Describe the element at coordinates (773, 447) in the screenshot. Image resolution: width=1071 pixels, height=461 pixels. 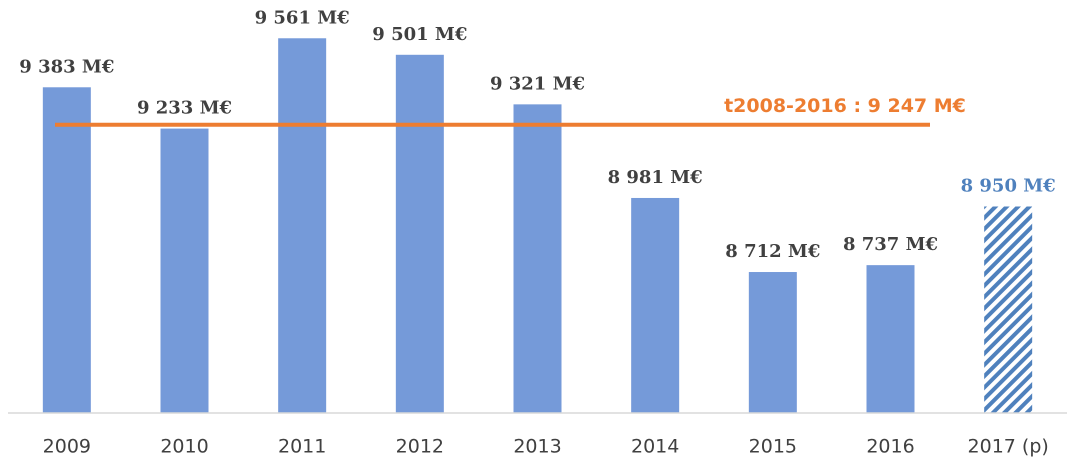
I see `x-tick-label: 2015` at that location.